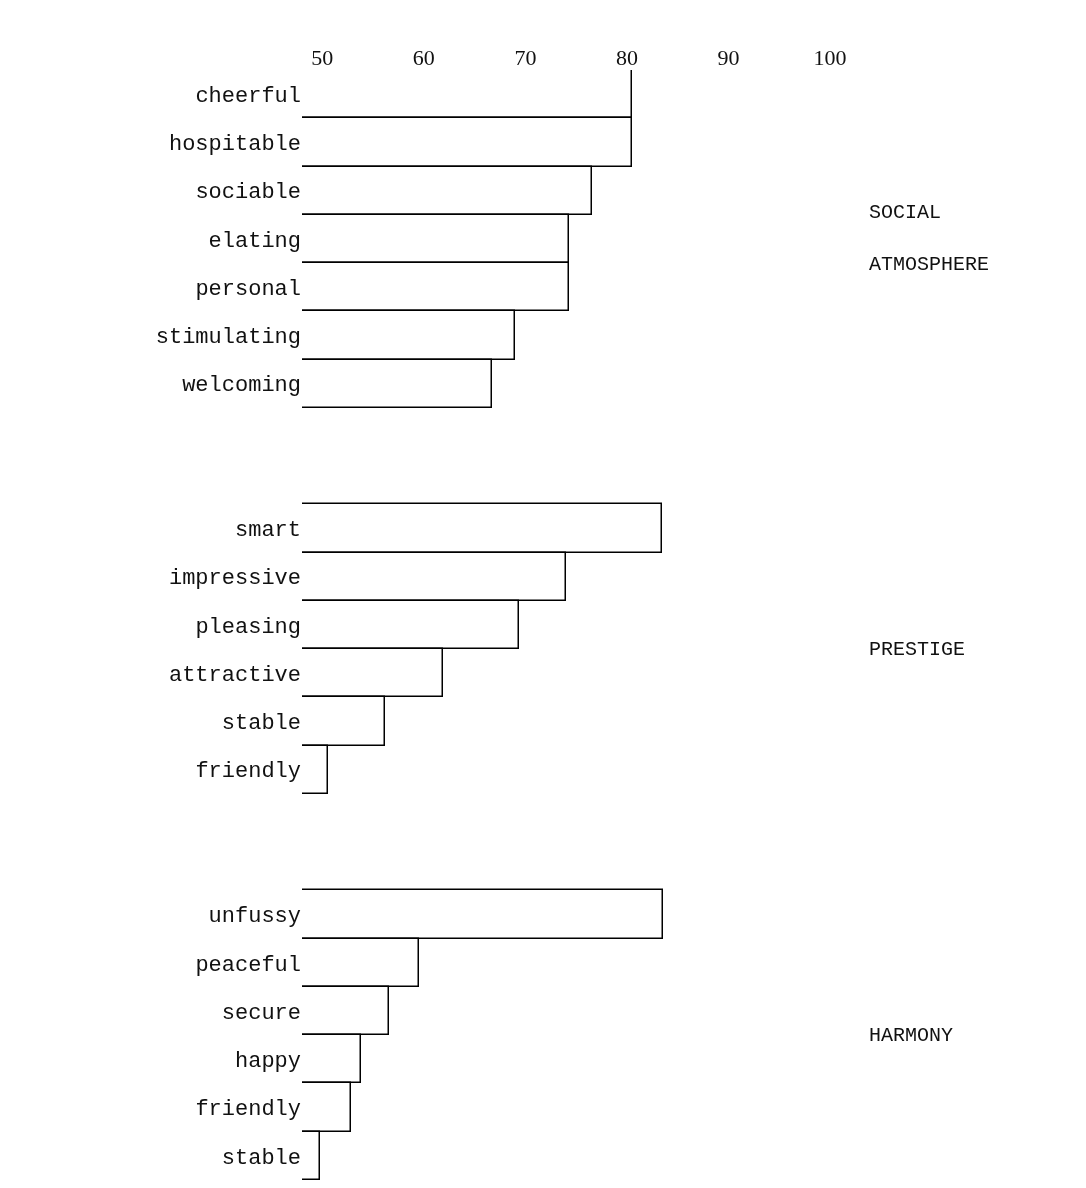 The height and width of the screenshot is (1188, 1086). What do you see at coordinates (728, 57) in the screenshot?
I see `x-tick-label: 90` at bounding box center [728, 57].